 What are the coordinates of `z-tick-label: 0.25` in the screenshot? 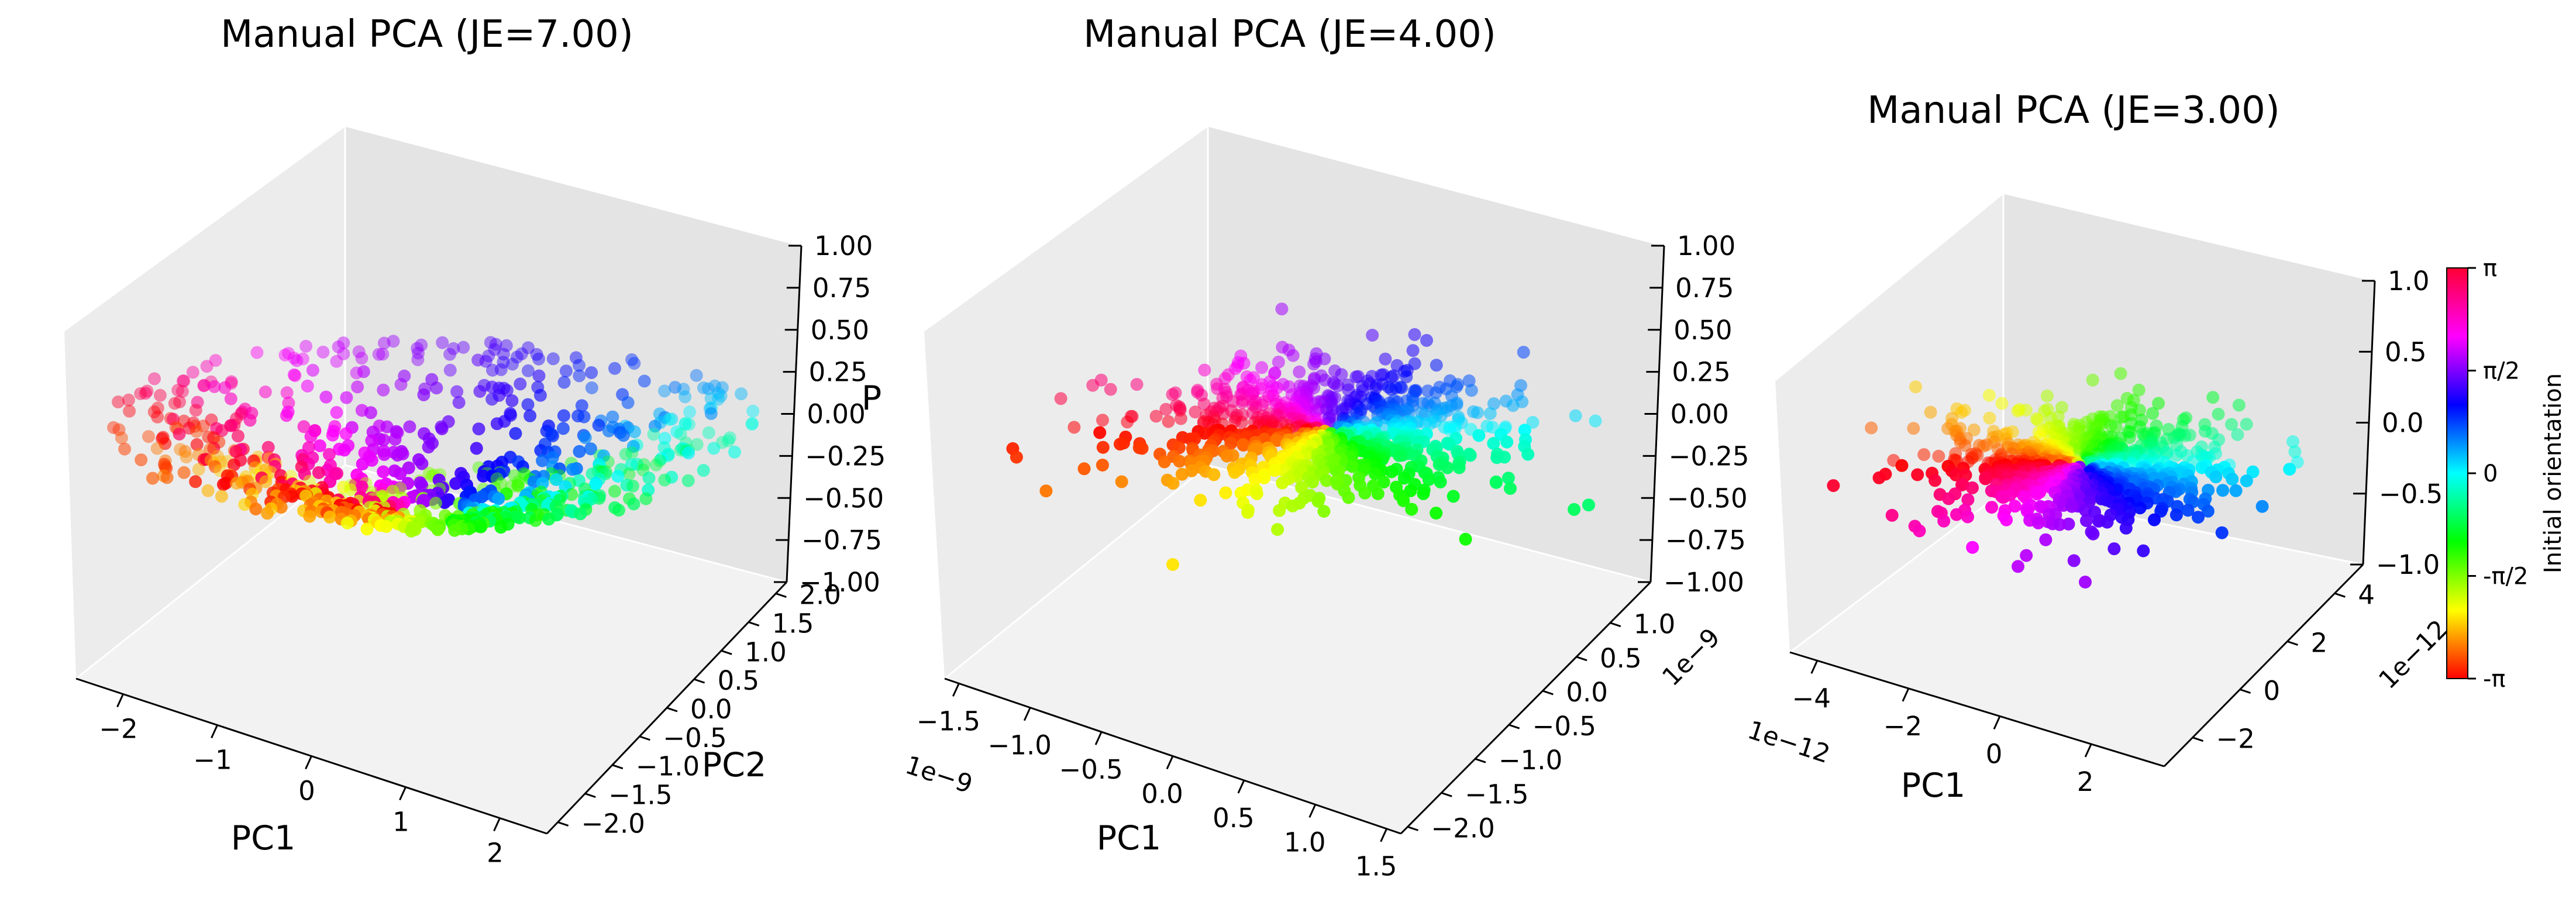 It's located at (1701, 372).